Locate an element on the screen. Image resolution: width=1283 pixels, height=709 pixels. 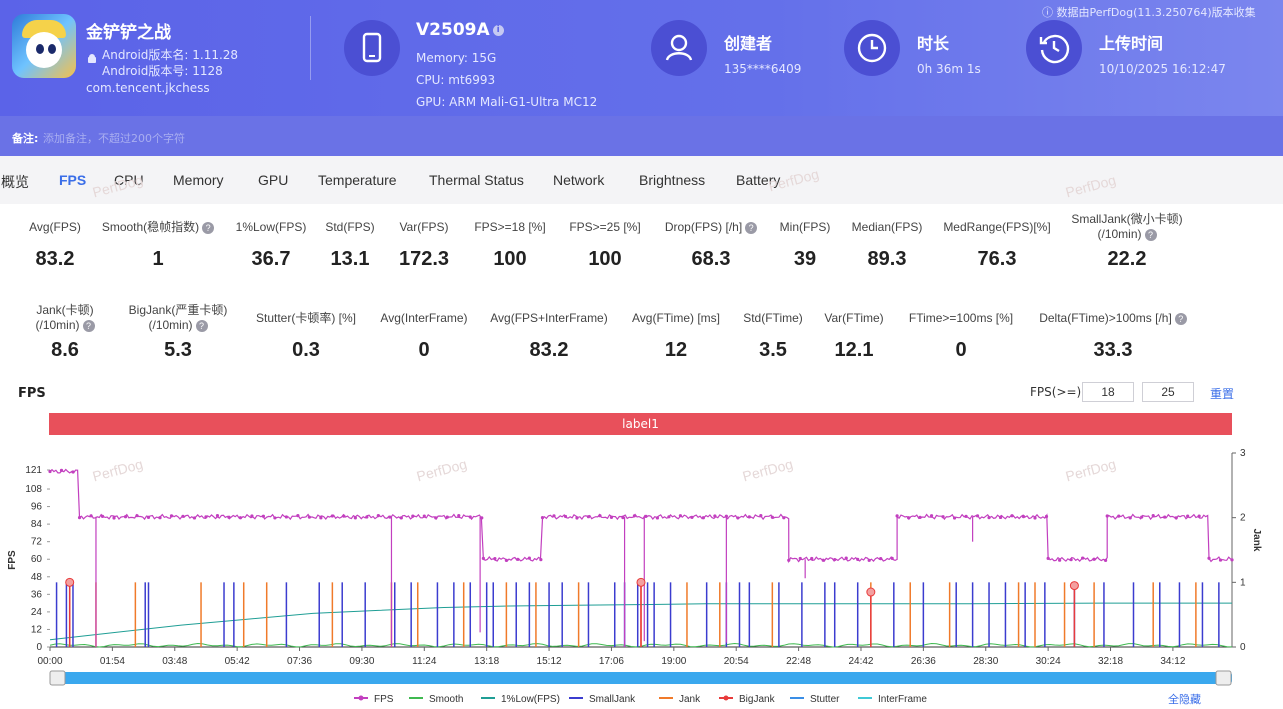
y-tick-label: 12 is located at coordinates (37, 629).